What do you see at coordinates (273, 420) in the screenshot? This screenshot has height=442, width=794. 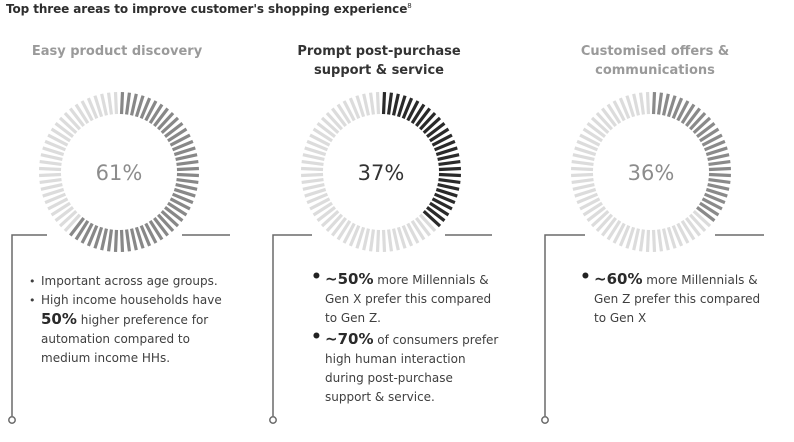 I see `panel-2-connector-dot` at bounding box center [273, 420].